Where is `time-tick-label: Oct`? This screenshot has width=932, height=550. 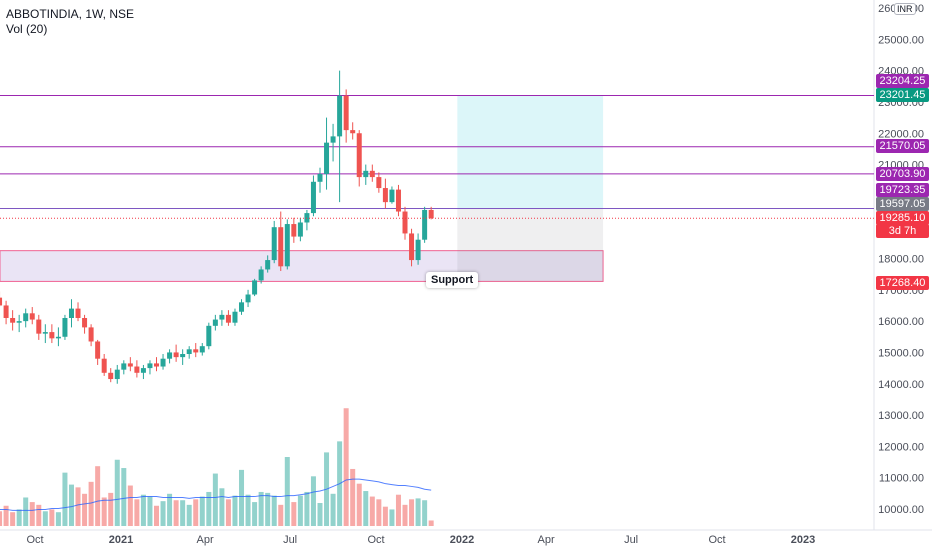 time-tick-label: Oct is located at coordinates (34, 540).